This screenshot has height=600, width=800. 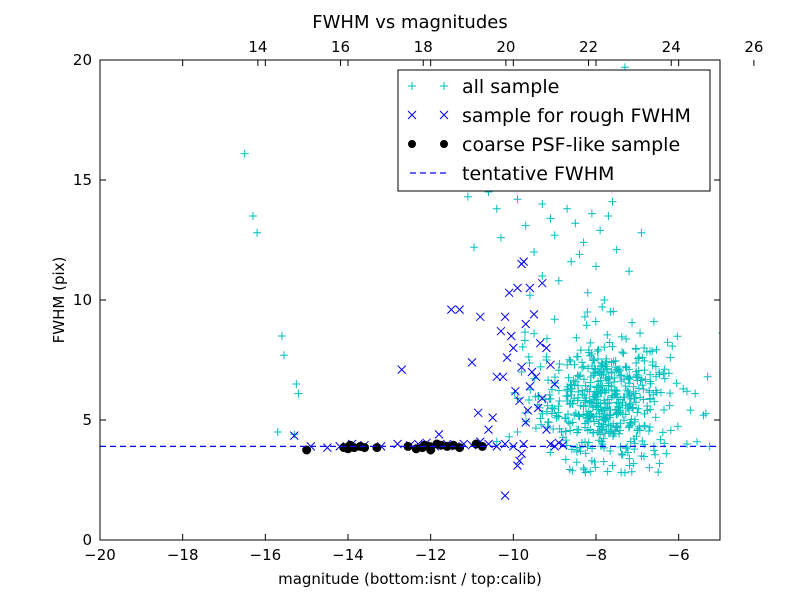 I want to click on legend-box, so click(x=554, y=130).